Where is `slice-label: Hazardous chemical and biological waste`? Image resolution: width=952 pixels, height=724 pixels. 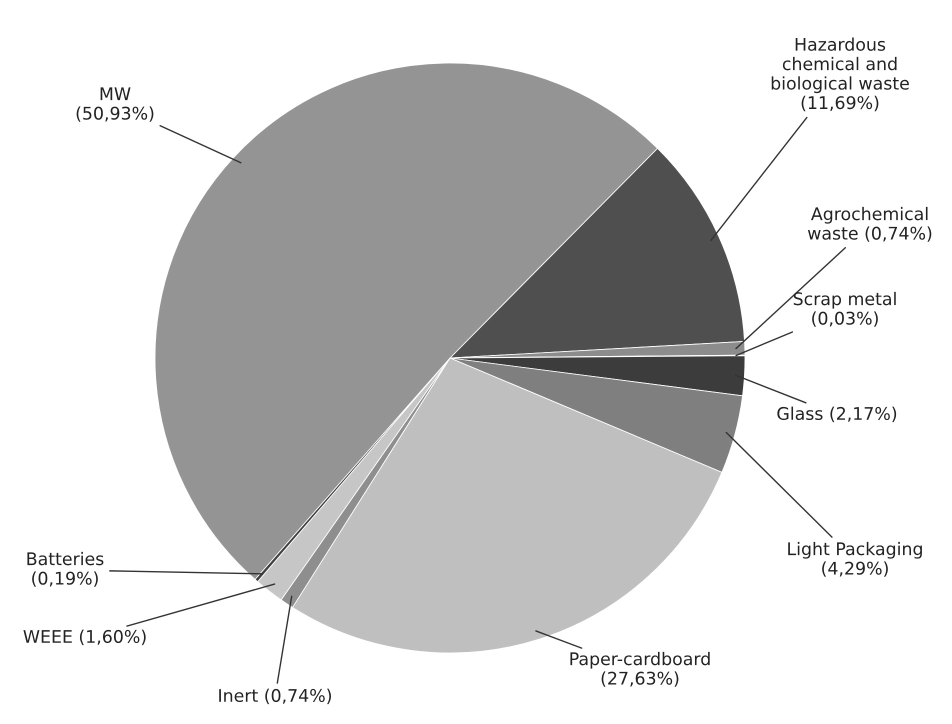 slice-label: Hazardous chemical and biological waste is located at coordinates (840, 65).